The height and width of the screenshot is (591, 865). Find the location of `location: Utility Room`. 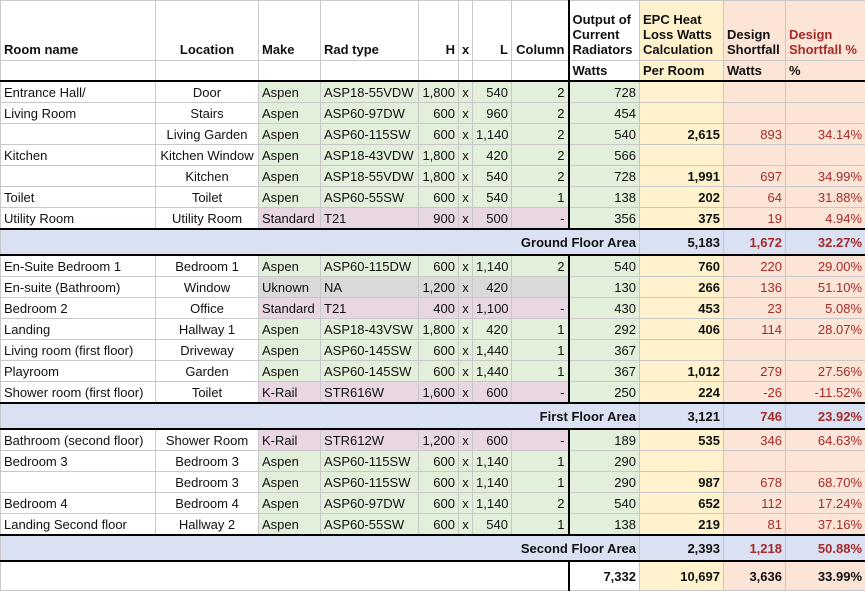

location: Utility Room is located at coordinates (207, 219).